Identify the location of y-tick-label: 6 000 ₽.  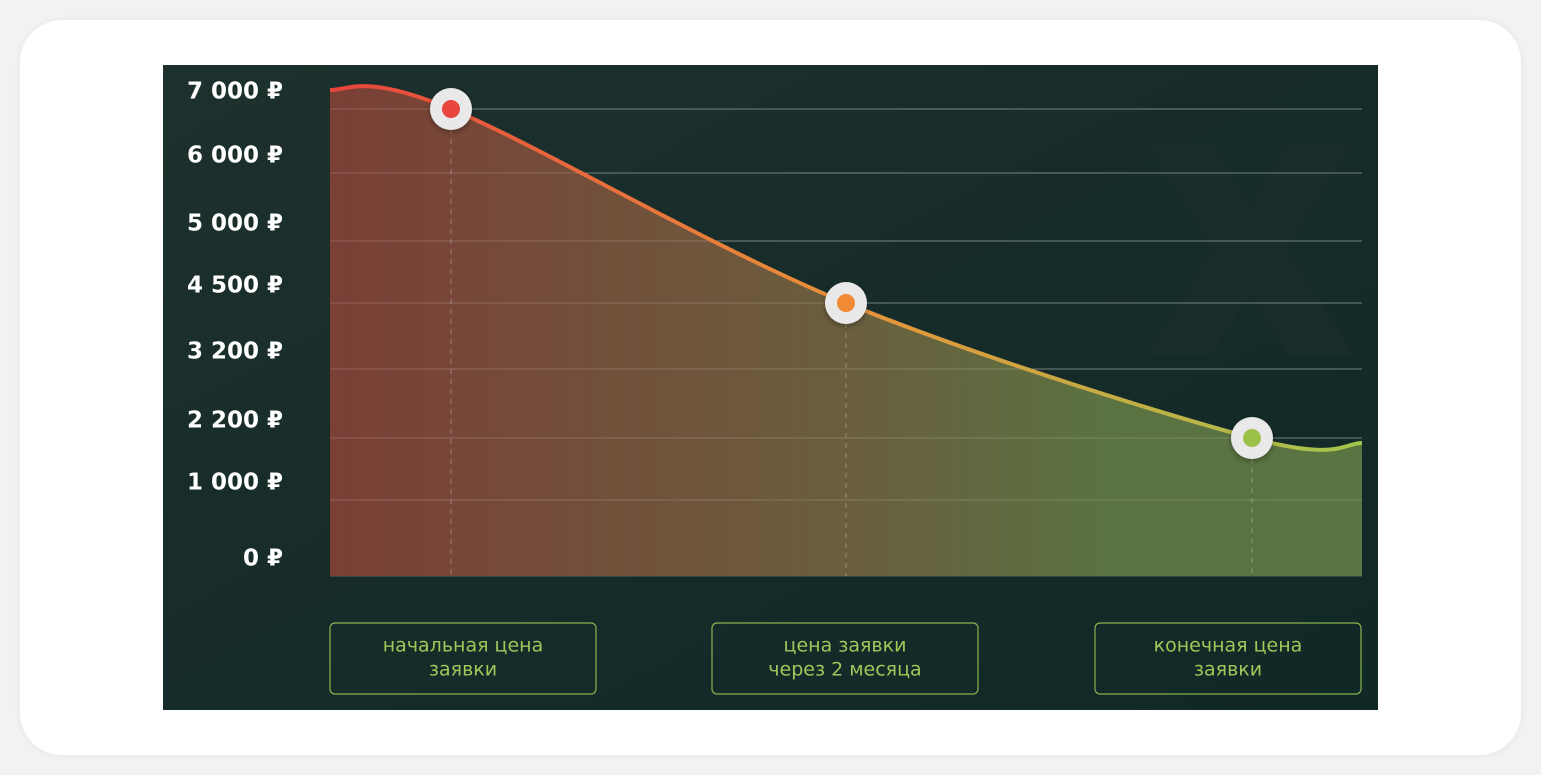
(235, 156).